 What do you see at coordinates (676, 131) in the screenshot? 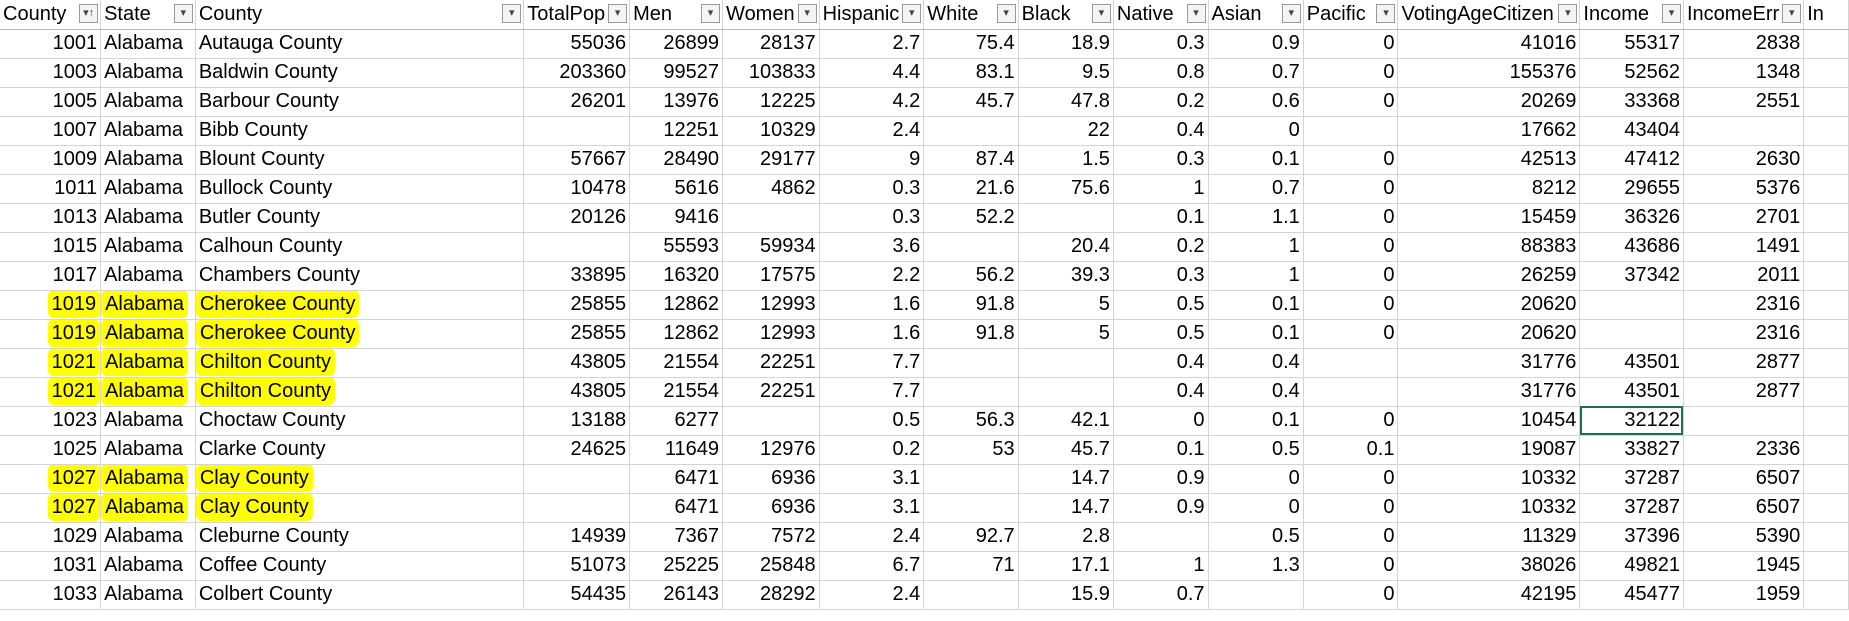
I see `cell-men: 12251` at bounding box center [676, 131].